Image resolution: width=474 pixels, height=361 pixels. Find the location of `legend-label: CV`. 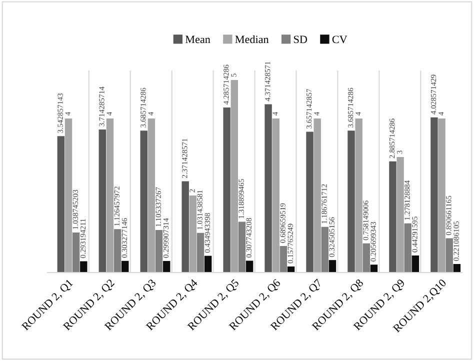

legend-label: CV is located at coordinates (340, 40).